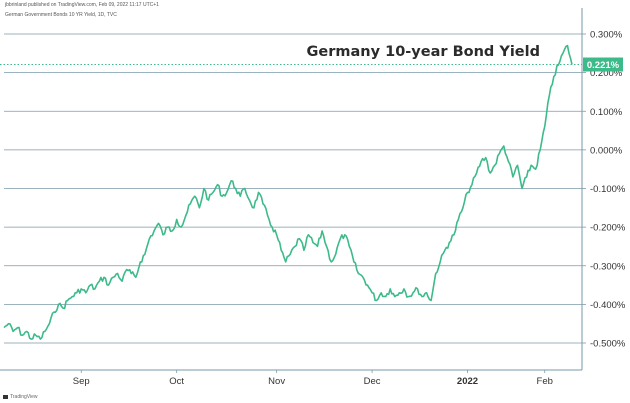 The image size is (630, 403). I want to click on ytick-label: 0.200%, so click(606, 73).